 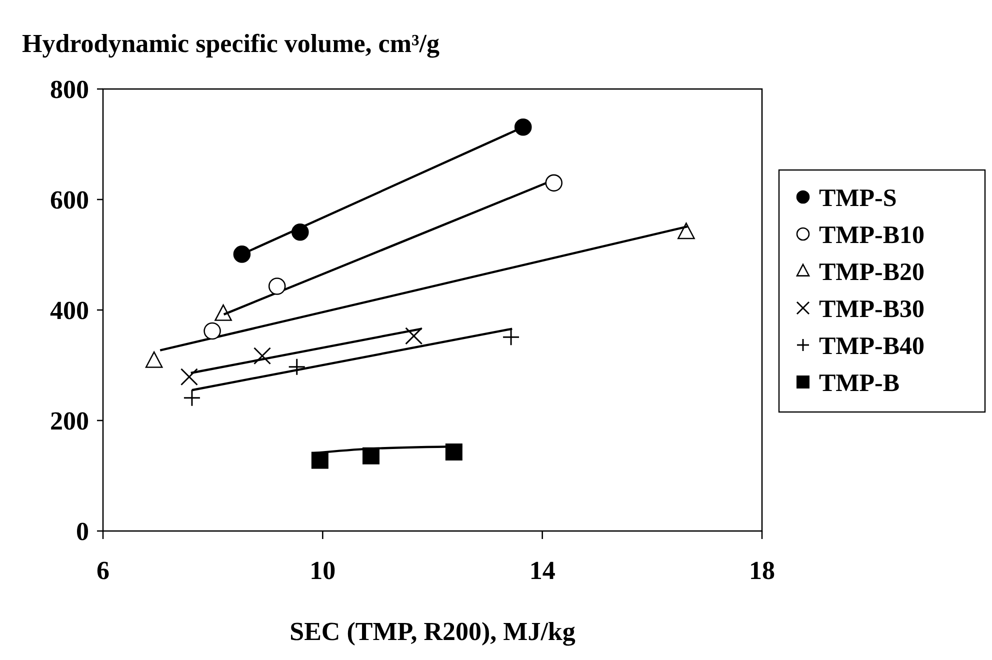 What do you see at coordinates (762, 570) in the screenshot?
I see `x-tick-label: 18` at bounding box center [762, 570].